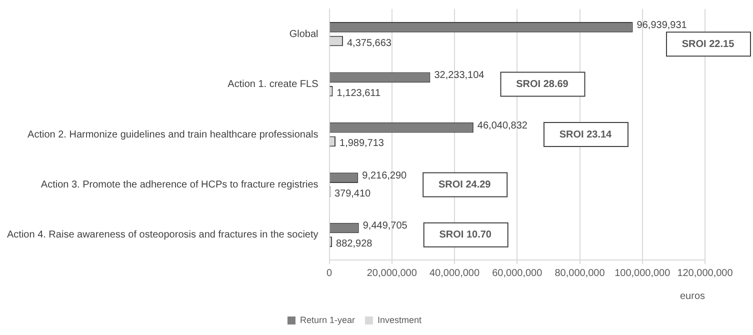 The height and width of the screenshot is (335, 753). I want to click on annotation: SROI 28.69, so click(542, 84).